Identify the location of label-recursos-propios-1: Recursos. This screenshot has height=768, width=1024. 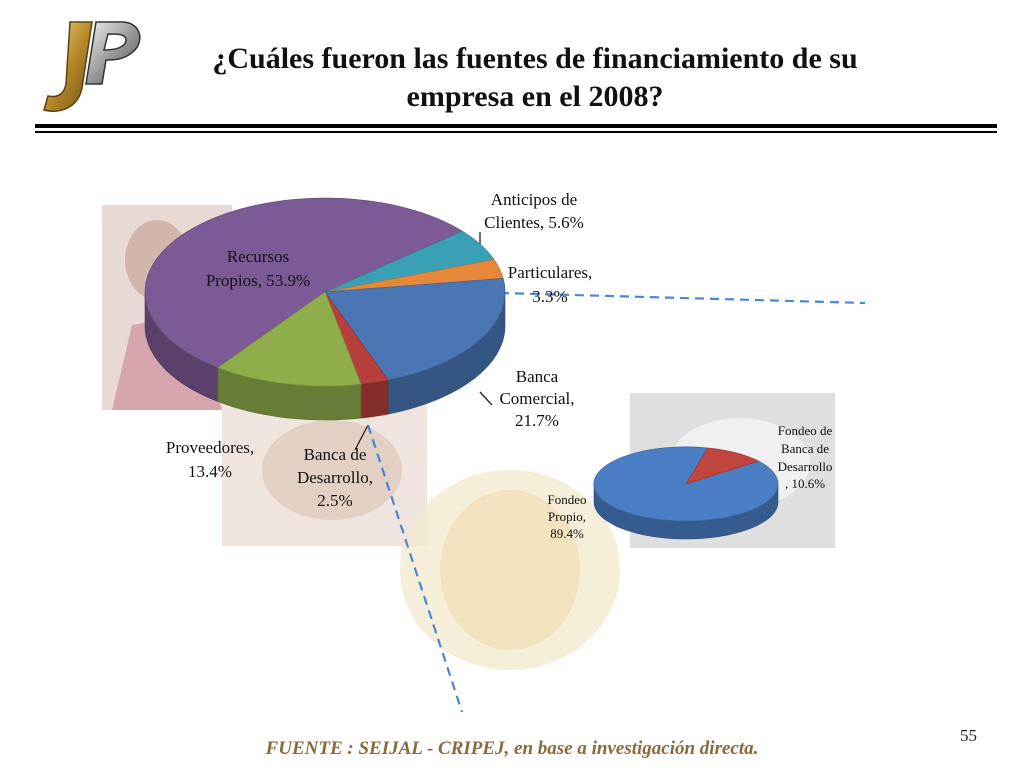
(258, 256).